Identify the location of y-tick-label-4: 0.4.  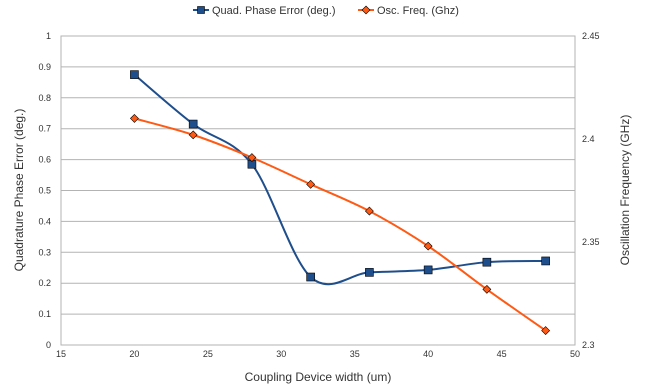
(44, 221).